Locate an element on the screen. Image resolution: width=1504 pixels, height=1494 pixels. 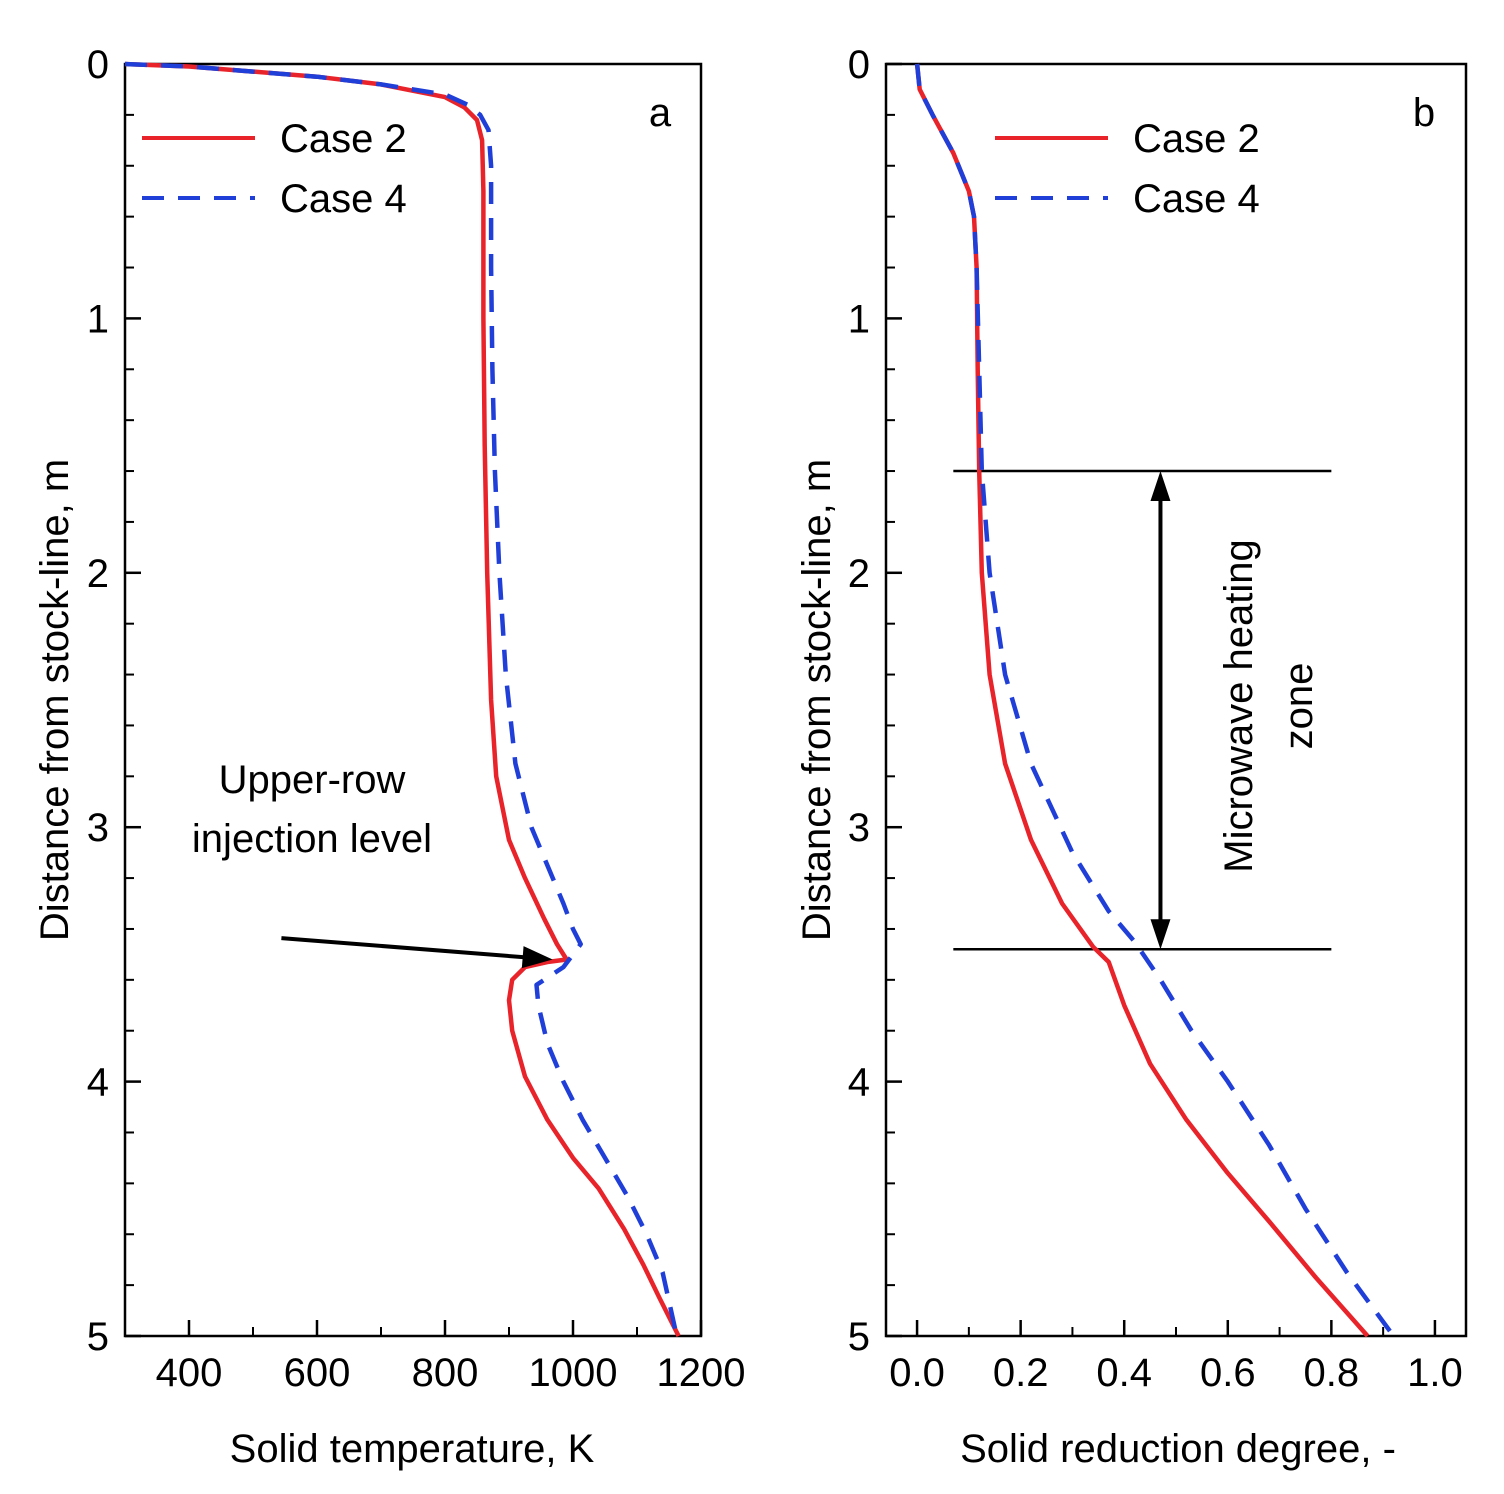
panel-a-annotation-arrowhead is located at coordinates (537, 957).